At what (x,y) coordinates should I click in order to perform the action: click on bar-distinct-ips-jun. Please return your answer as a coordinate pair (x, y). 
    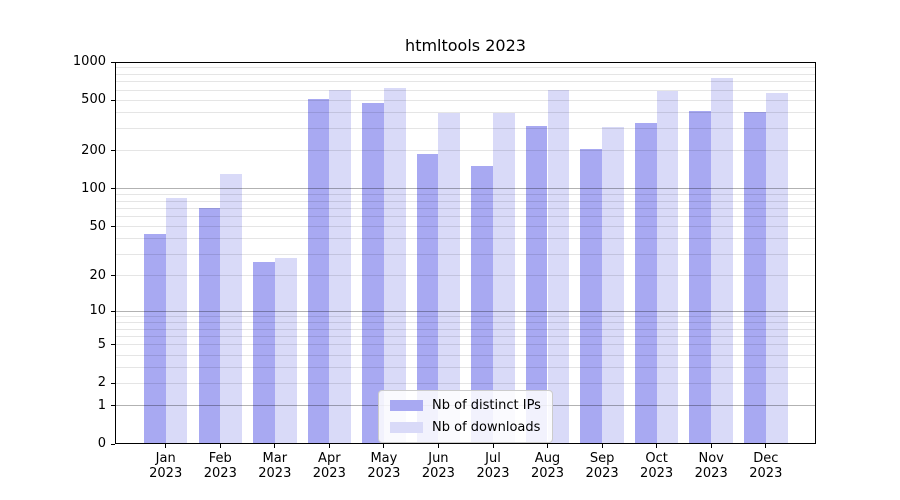
    Looking at the image, I should click on (427, 299).